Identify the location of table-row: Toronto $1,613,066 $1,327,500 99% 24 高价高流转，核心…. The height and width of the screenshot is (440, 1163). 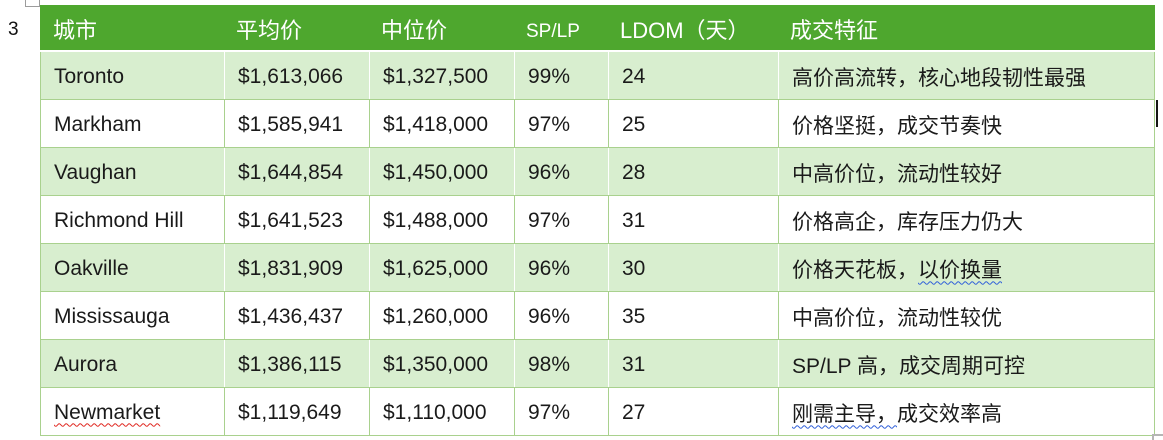
(597, 76).